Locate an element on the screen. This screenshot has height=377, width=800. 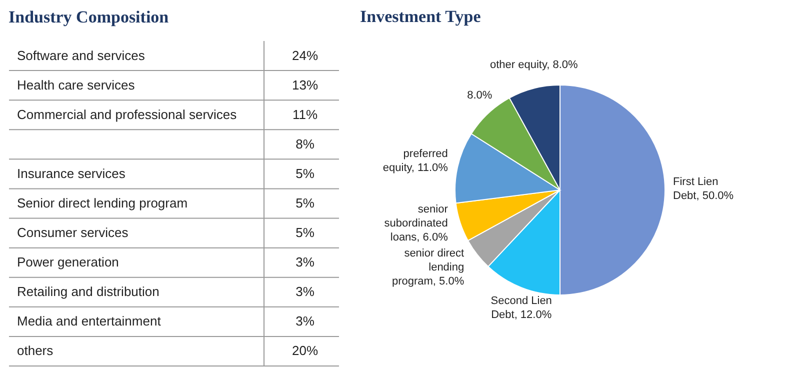
text: 8% is located at coordinates (305, 144).